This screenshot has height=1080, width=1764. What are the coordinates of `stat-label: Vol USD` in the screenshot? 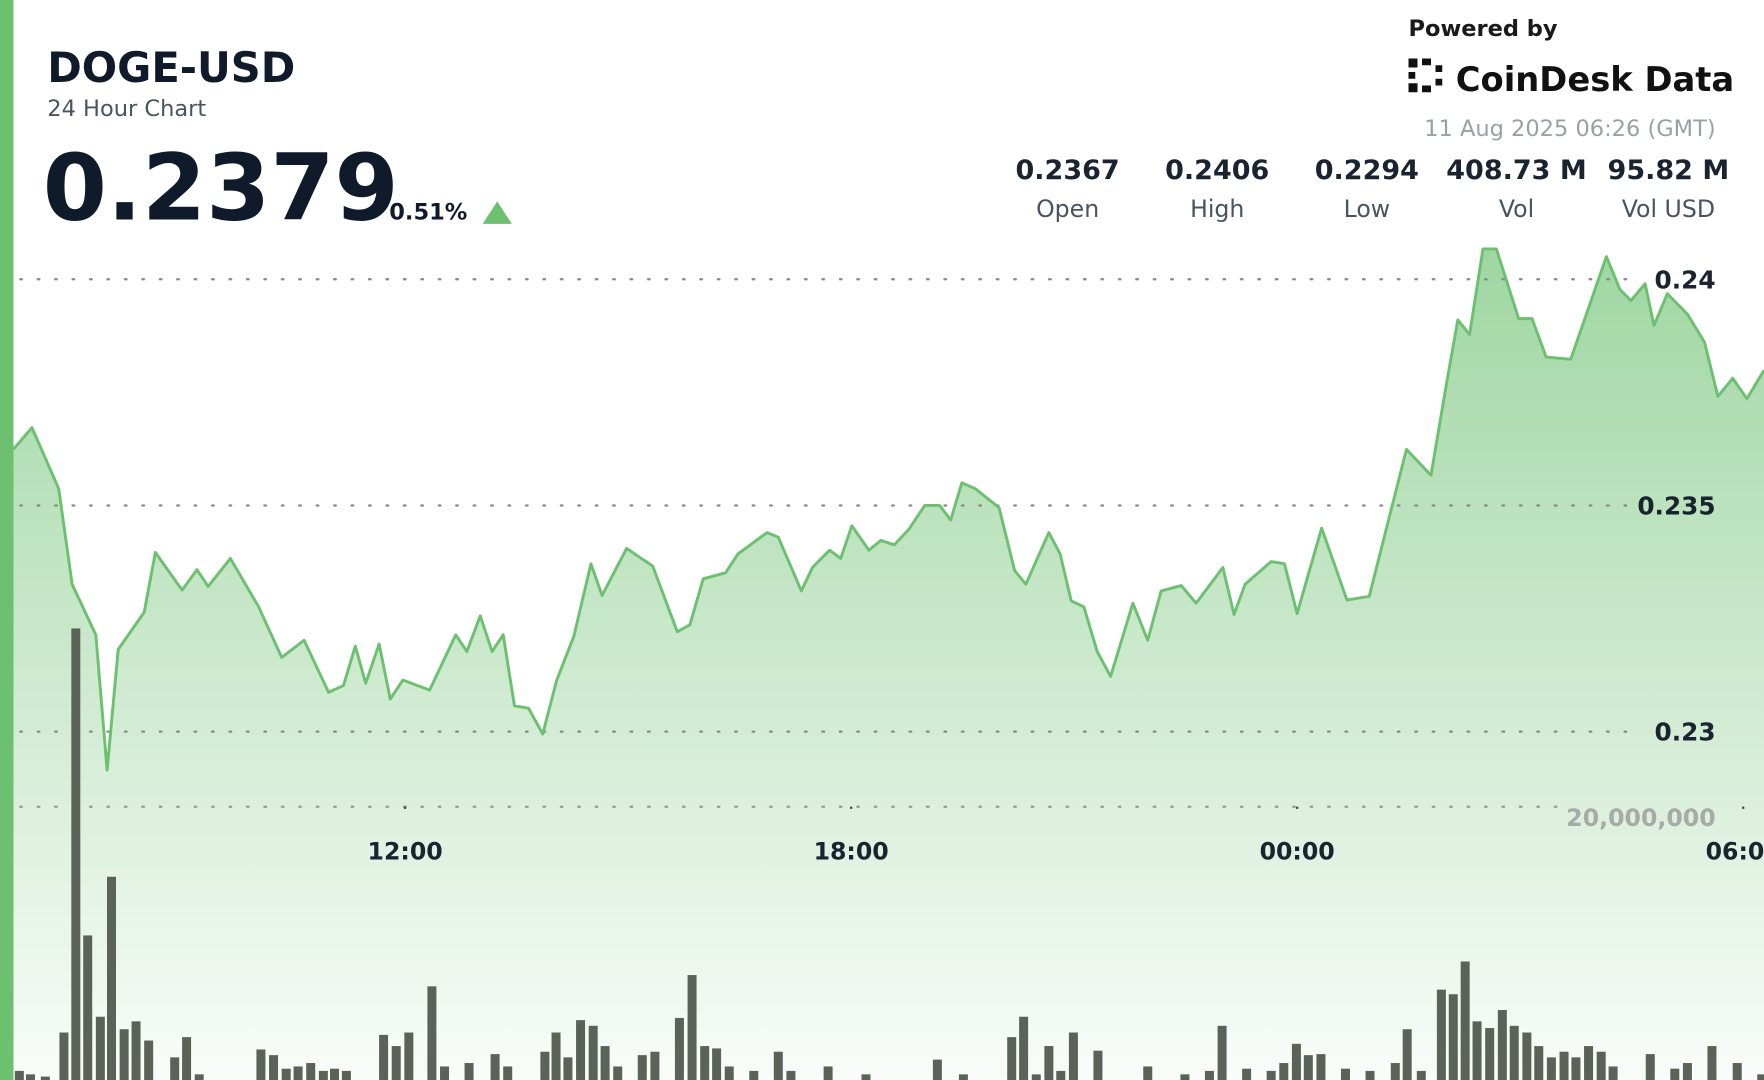 It's located at (1668, 209).